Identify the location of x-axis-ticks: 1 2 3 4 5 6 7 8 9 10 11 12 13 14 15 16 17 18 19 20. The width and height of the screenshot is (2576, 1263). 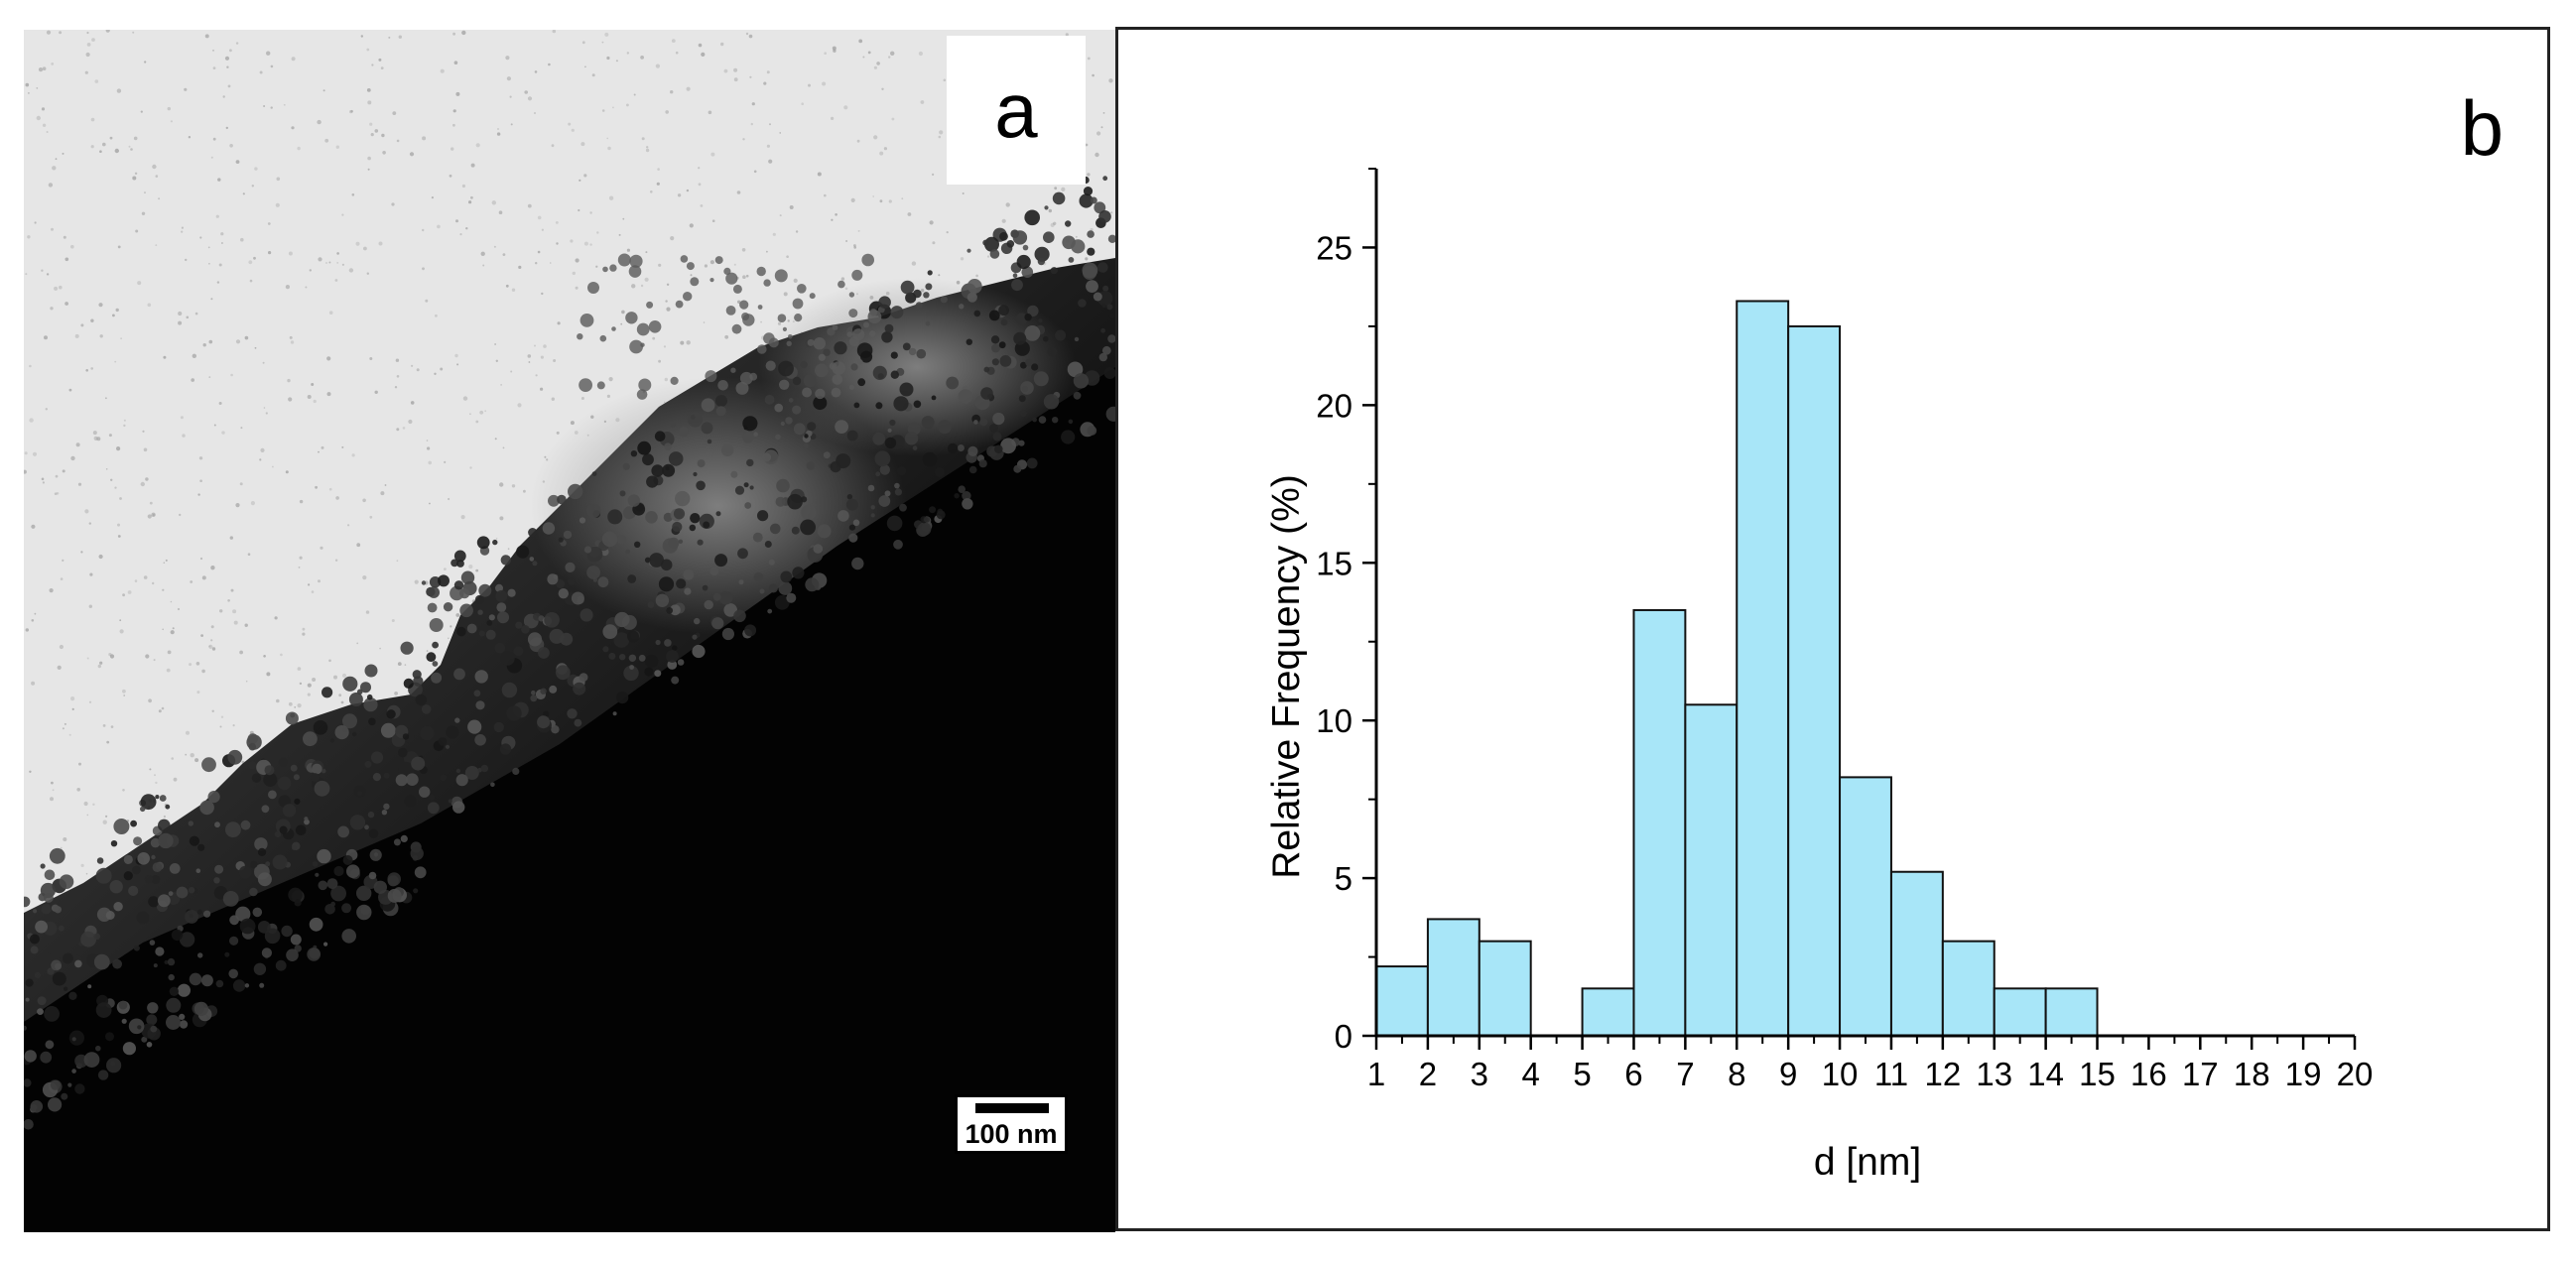
(1871, 1064).